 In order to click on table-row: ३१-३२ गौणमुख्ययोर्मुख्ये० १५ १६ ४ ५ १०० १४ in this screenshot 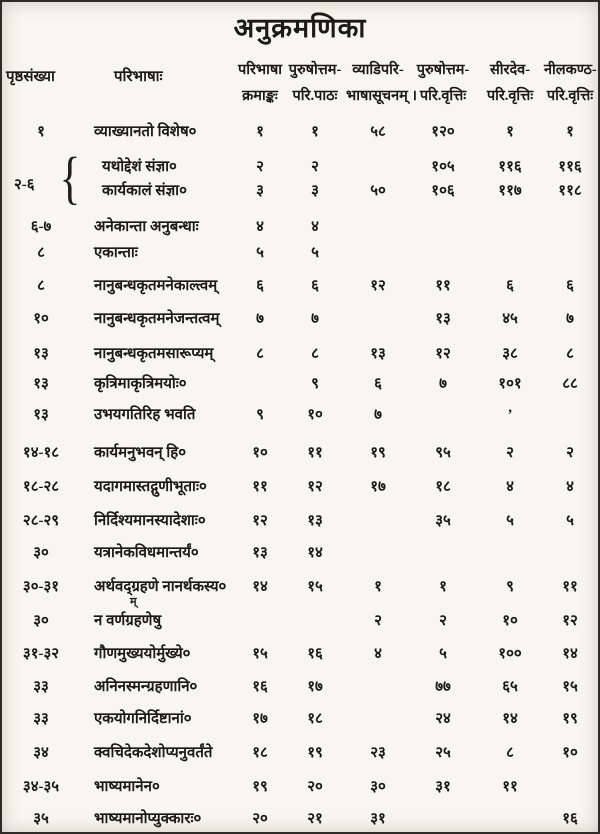, I will do `click(302, 654)`.